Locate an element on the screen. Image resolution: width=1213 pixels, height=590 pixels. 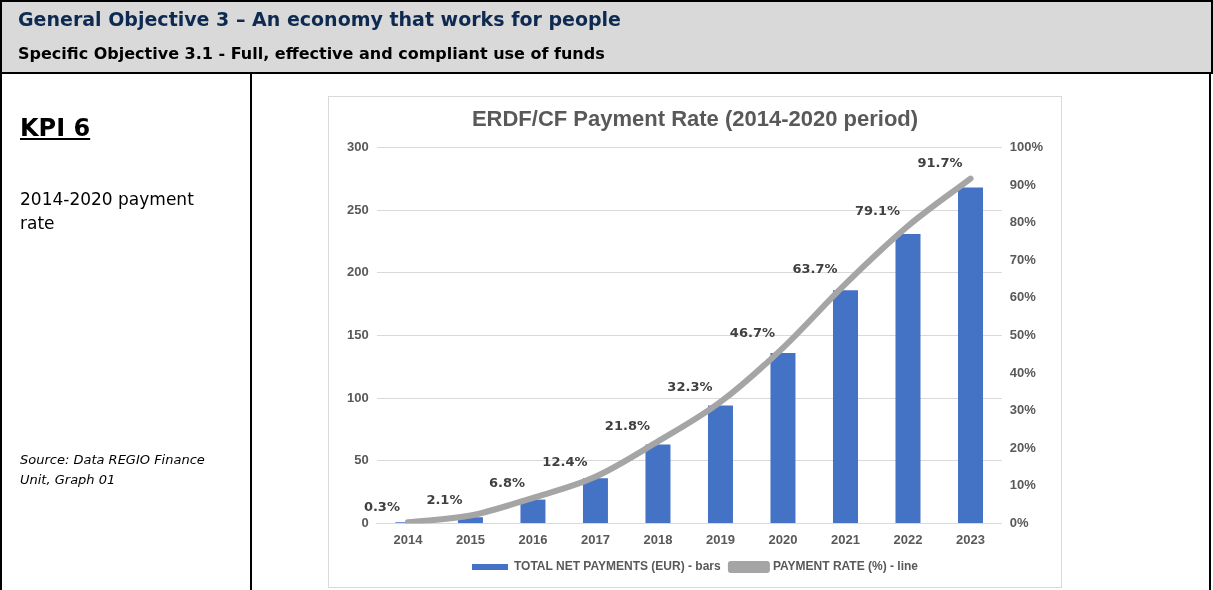
y2-tick-label: 90% is located at coordinates (1023, 184).